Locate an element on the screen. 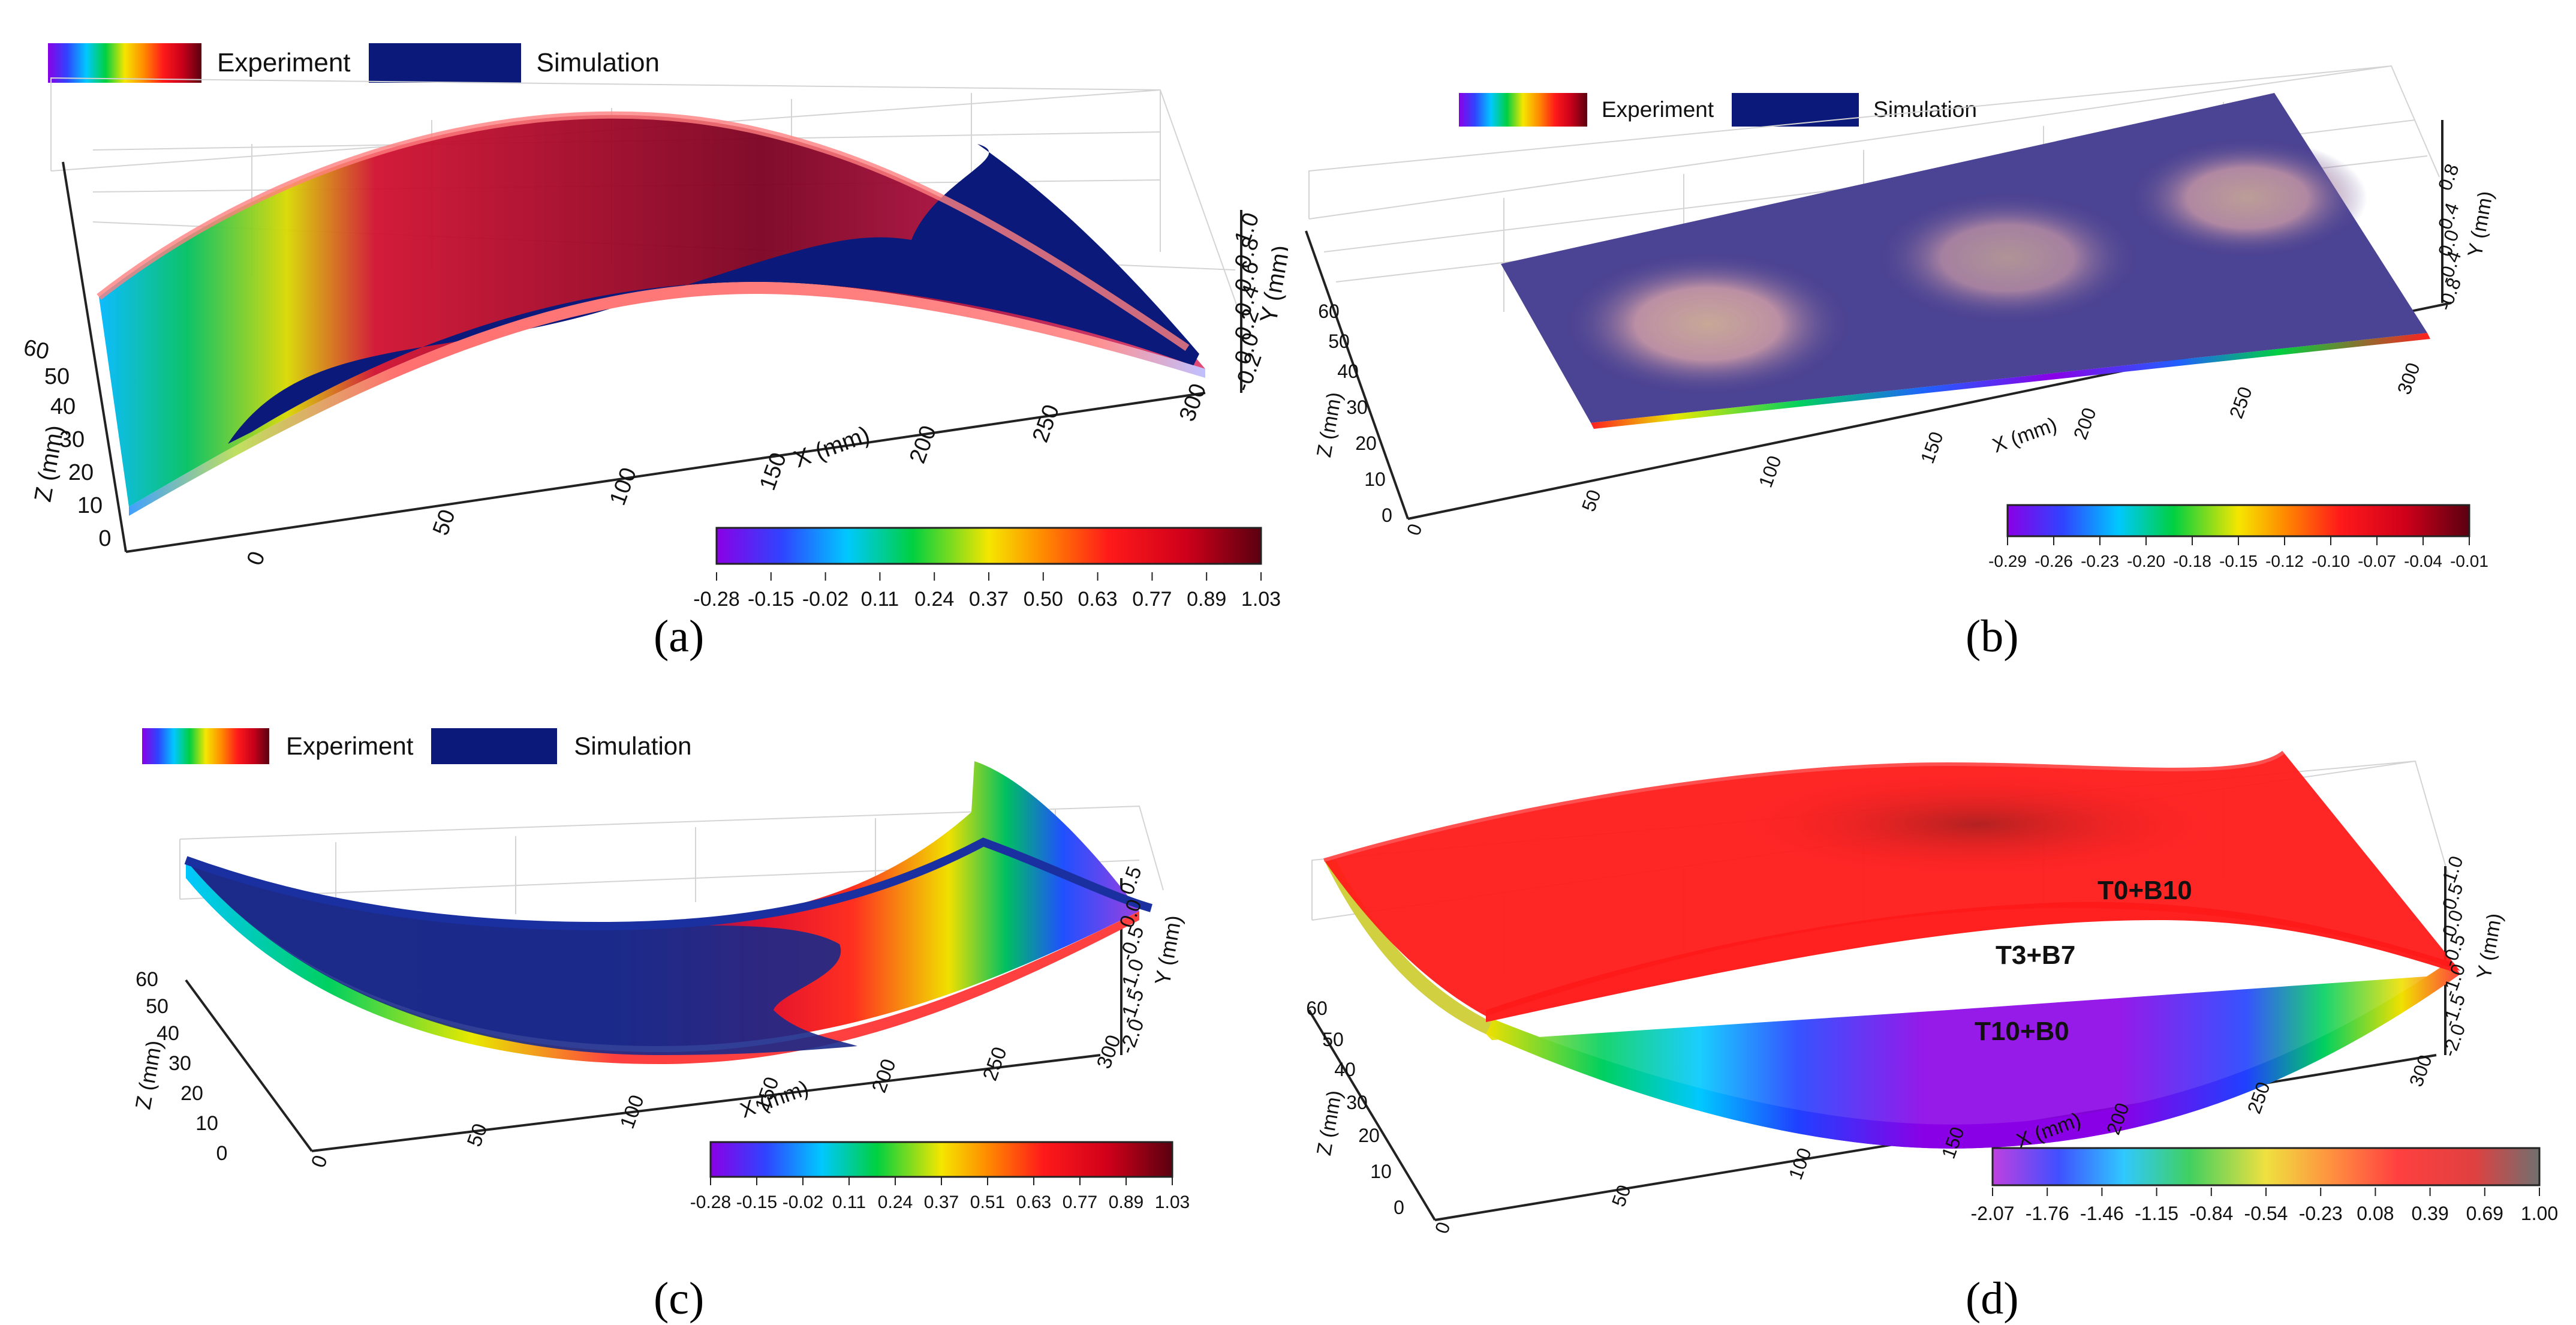 The width and height of the screenshot is (2576, 1325). colorbar-tick-label: 0.11 is located at coordinates (880, 599).